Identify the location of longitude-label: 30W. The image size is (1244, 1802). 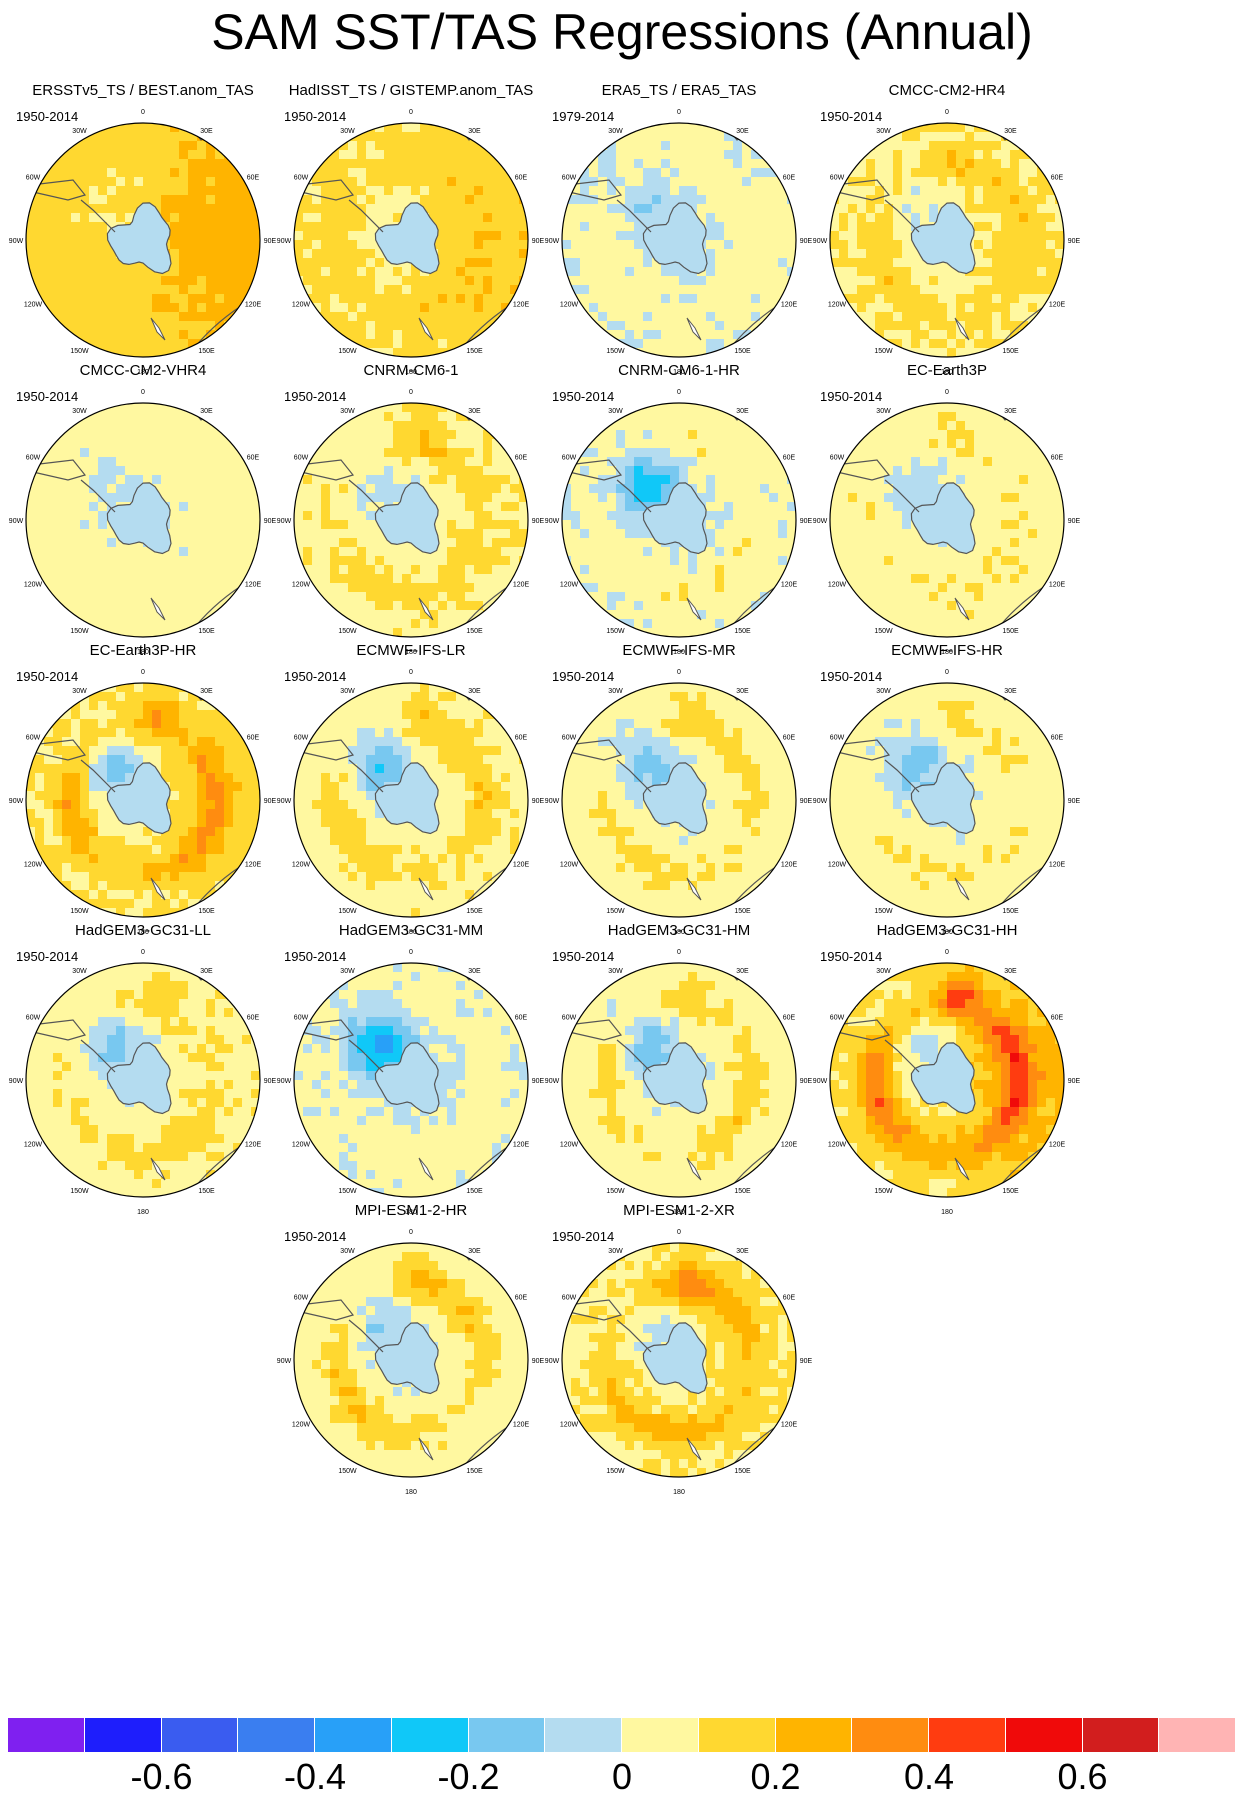
(615, 411).